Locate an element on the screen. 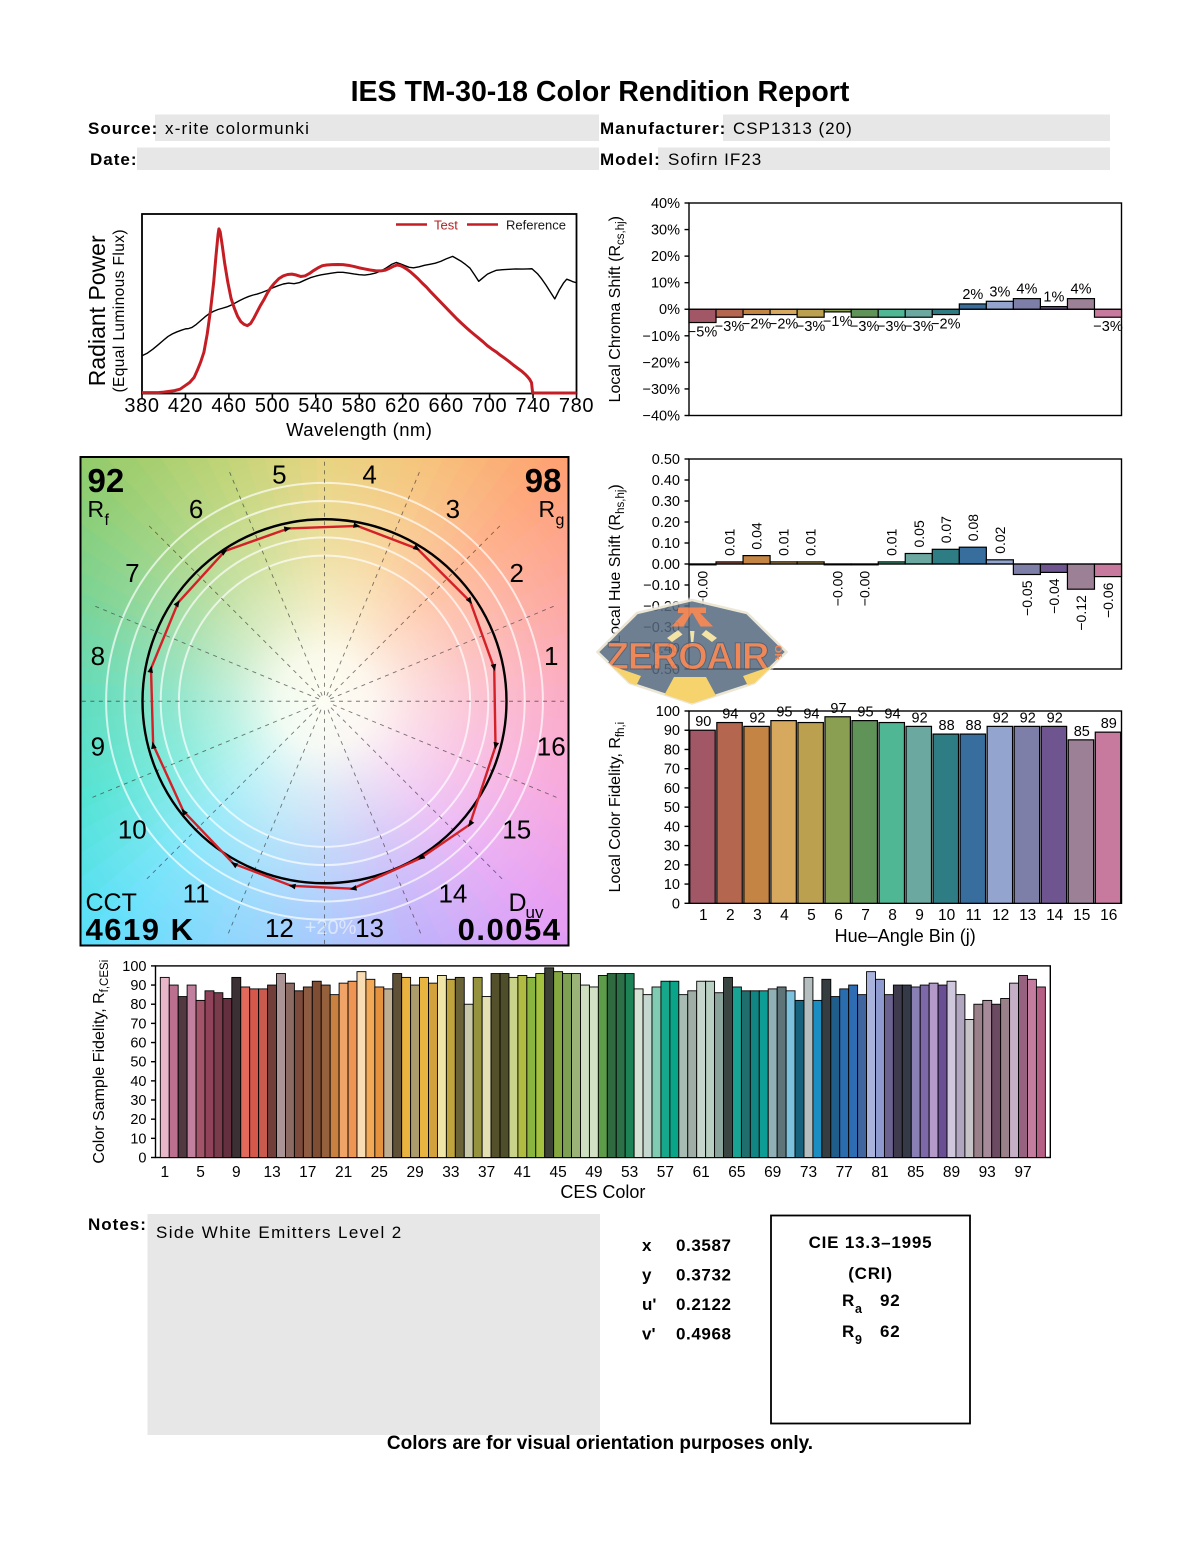  svg-text: 0.08 is located at coordinates (973, 527).